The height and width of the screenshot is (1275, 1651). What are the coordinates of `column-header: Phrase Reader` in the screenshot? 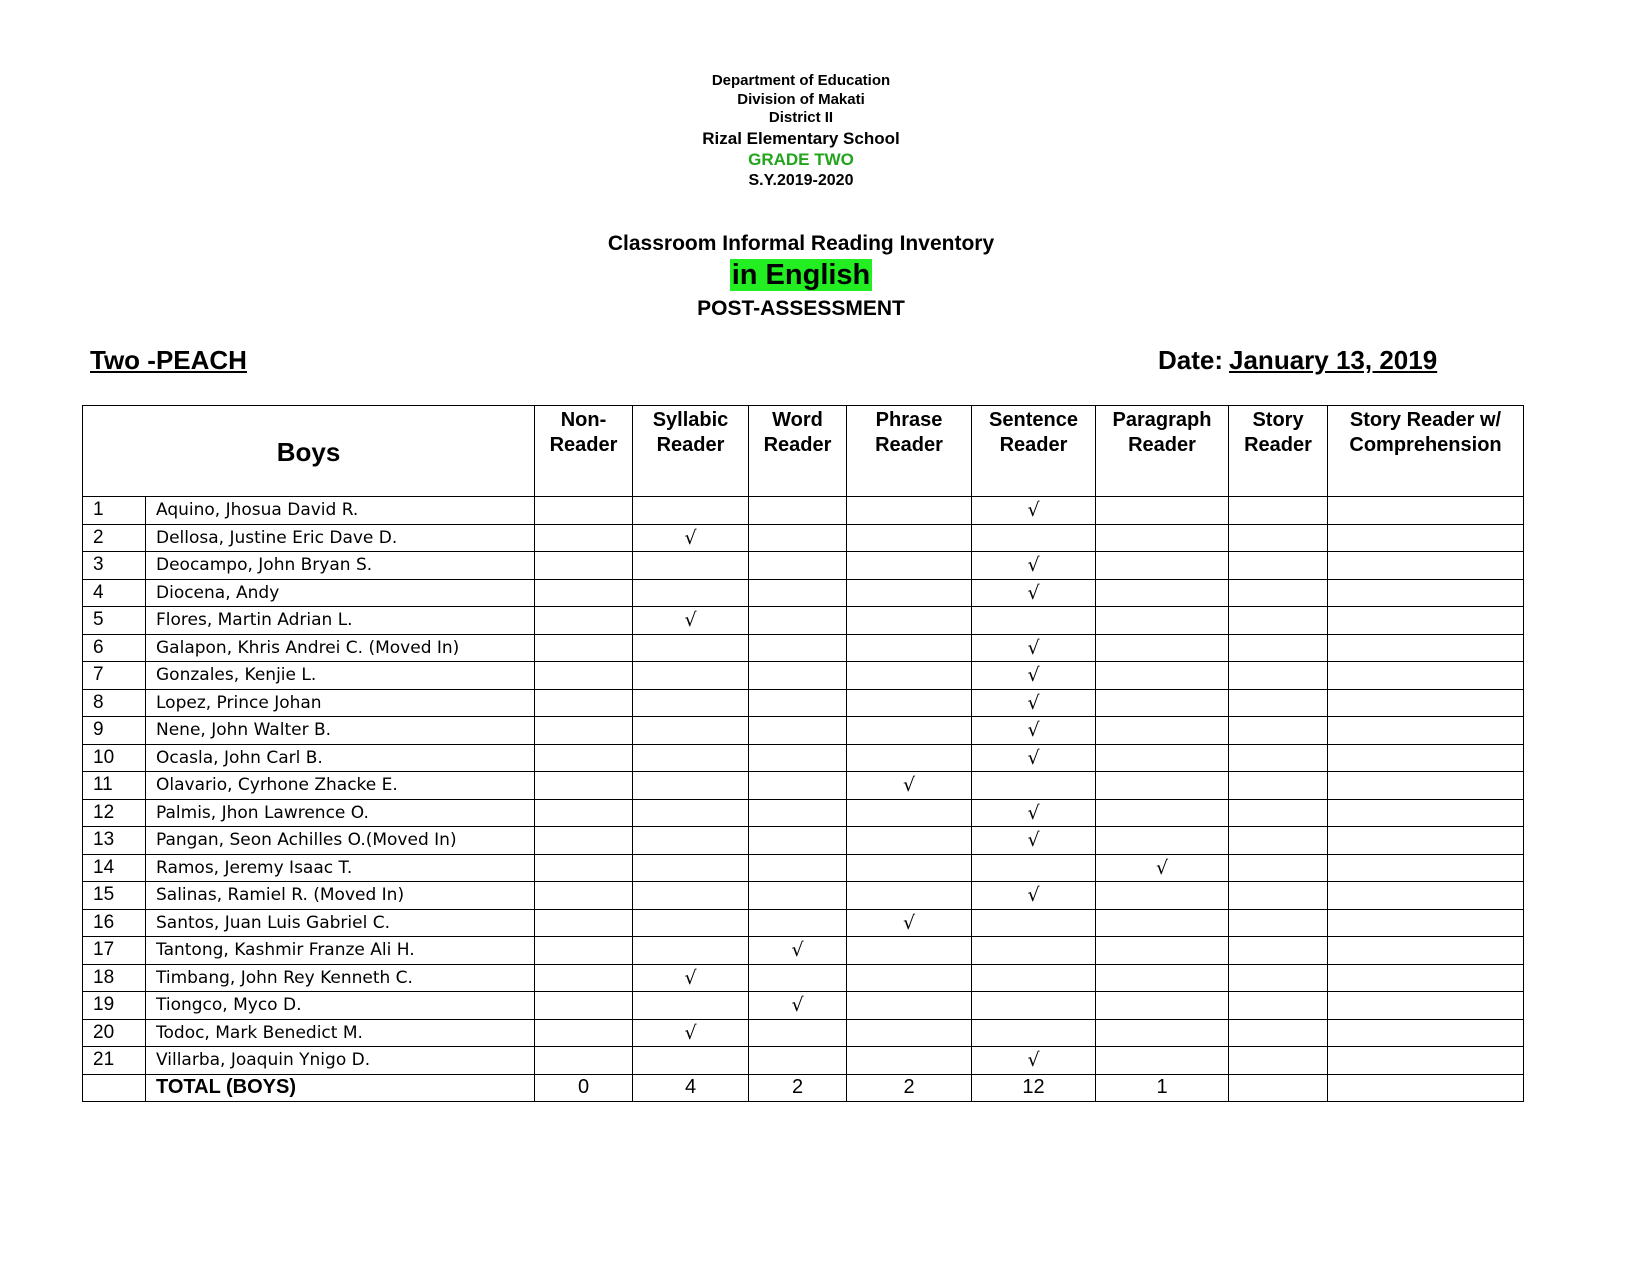 It's located at (909, 451).